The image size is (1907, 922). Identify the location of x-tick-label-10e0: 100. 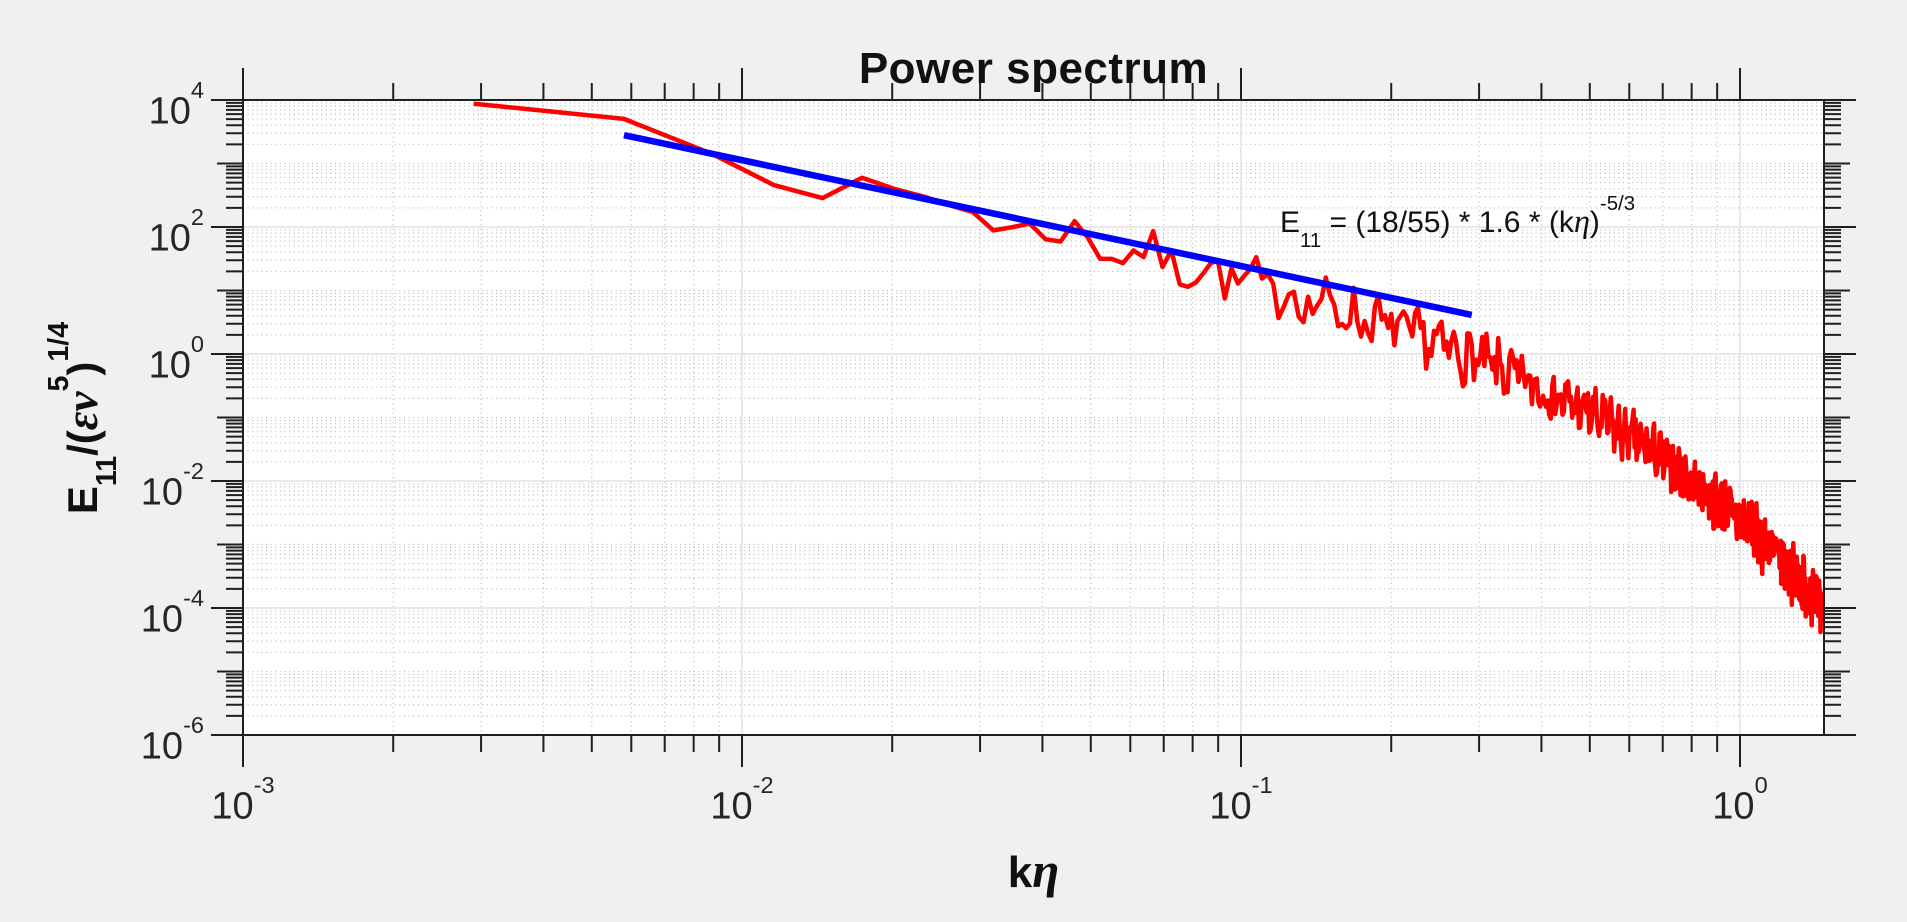
(1740, 800).